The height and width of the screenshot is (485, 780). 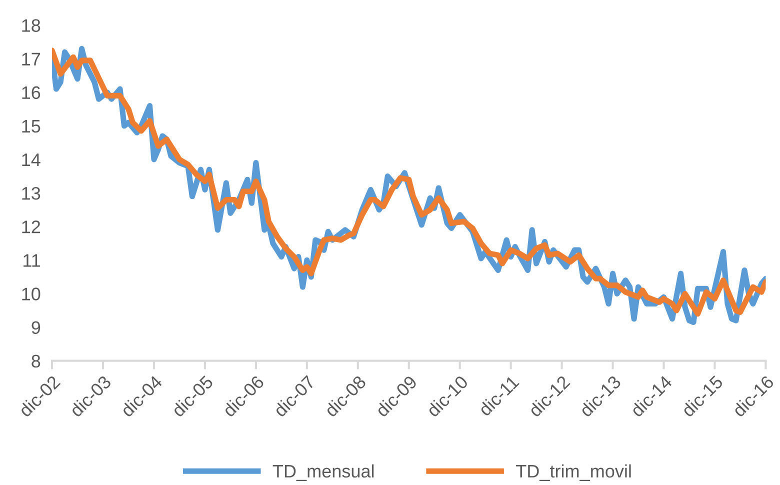 I want to click on y-tick-label: 11, so click(x=32, y=260).